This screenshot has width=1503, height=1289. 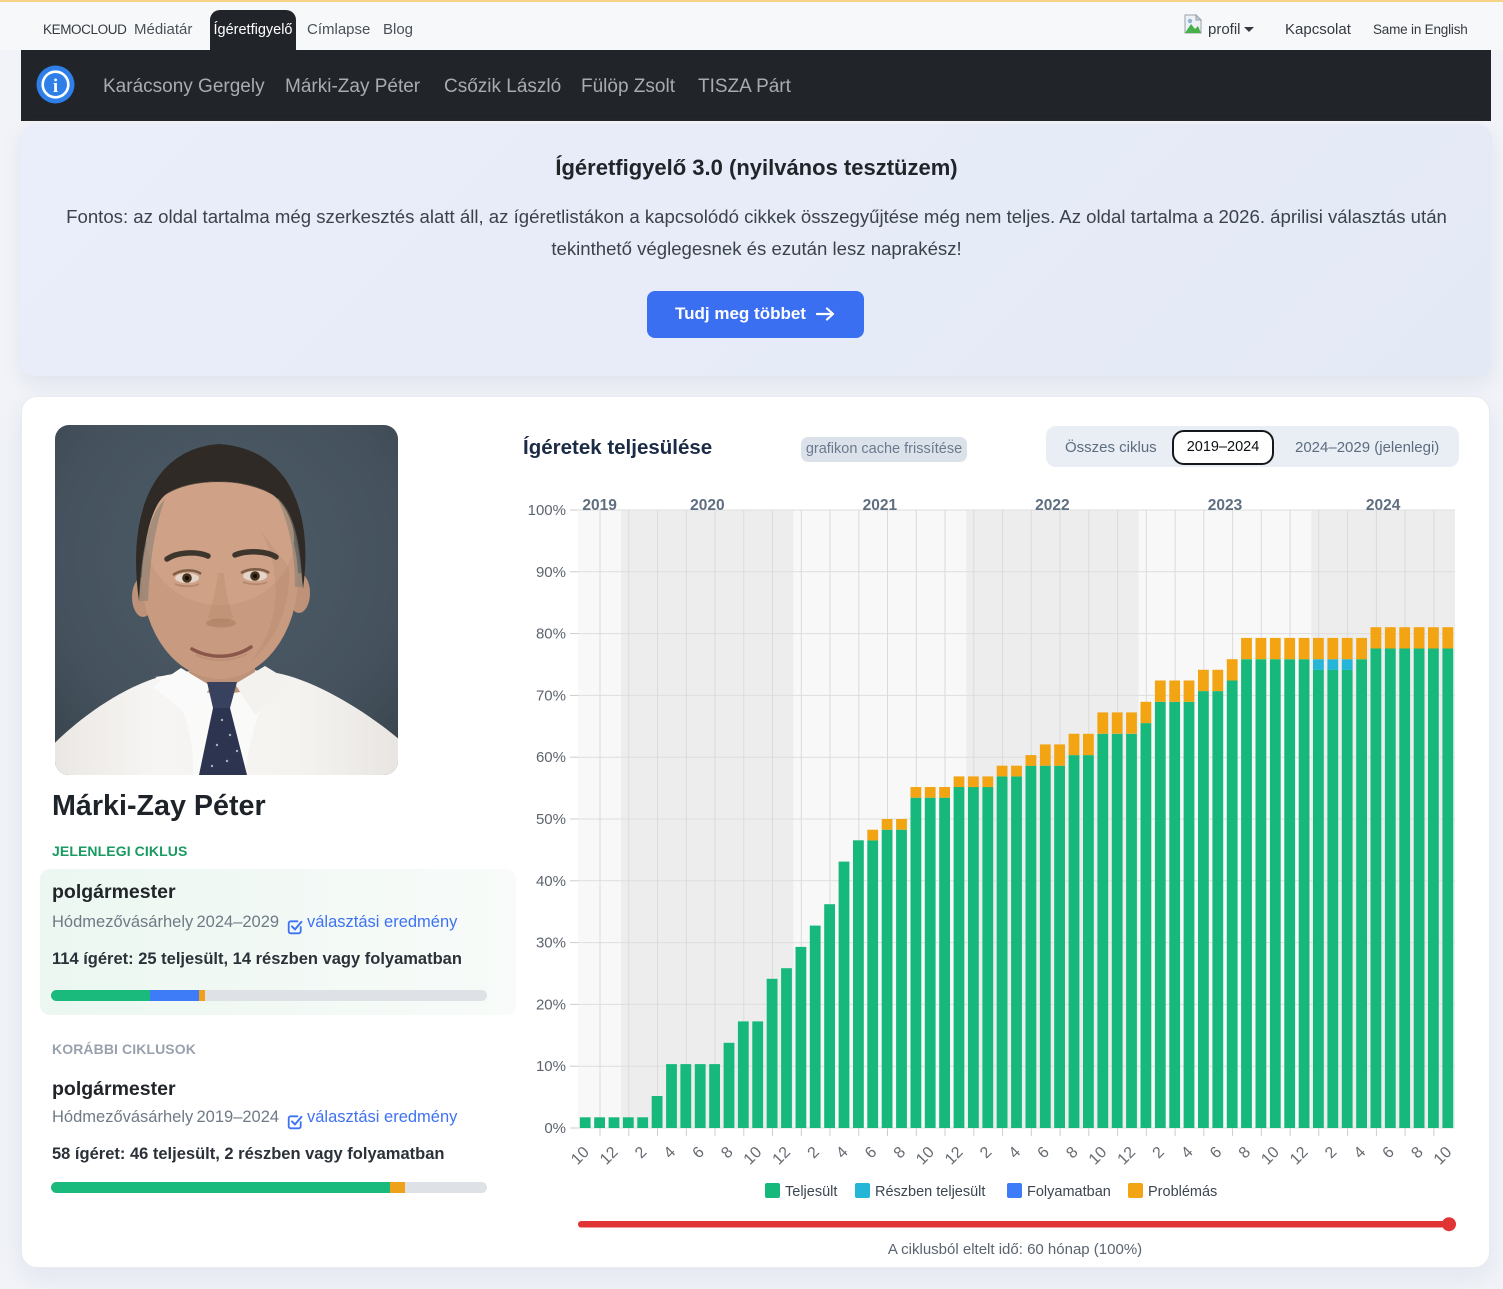 I want to click on svg-text: Teljesült, so click(x=811, y=1192).